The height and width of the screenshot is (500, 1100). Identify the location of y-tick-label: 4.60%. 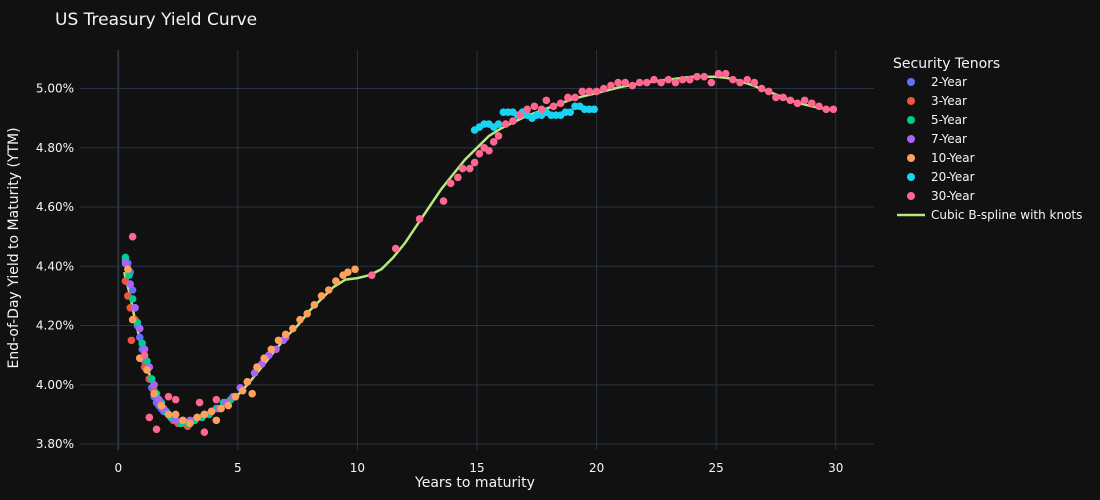
(55, 207).